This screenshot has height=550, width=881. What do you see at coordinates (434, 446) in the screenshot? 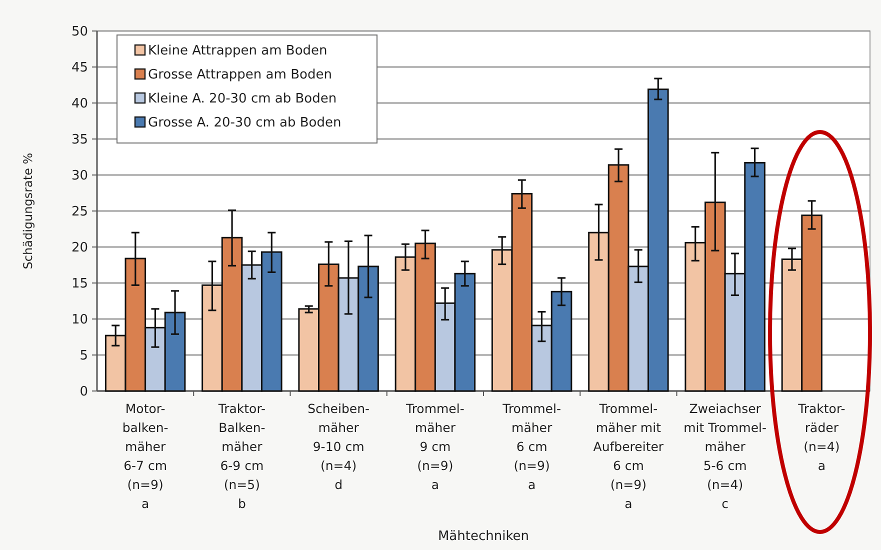
I see `x-tick-label: Trommel- mäher 9 cm (n=9) a` at bounding box center [434, 446].